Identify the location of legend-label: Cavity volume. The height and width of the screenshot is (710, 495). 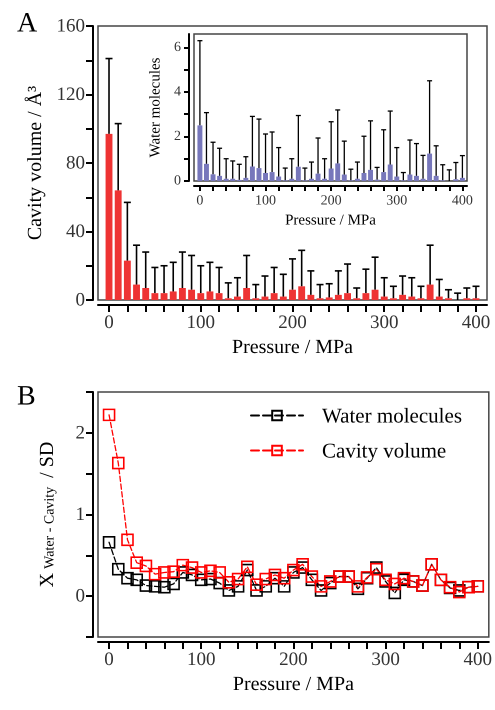
(384, 450).